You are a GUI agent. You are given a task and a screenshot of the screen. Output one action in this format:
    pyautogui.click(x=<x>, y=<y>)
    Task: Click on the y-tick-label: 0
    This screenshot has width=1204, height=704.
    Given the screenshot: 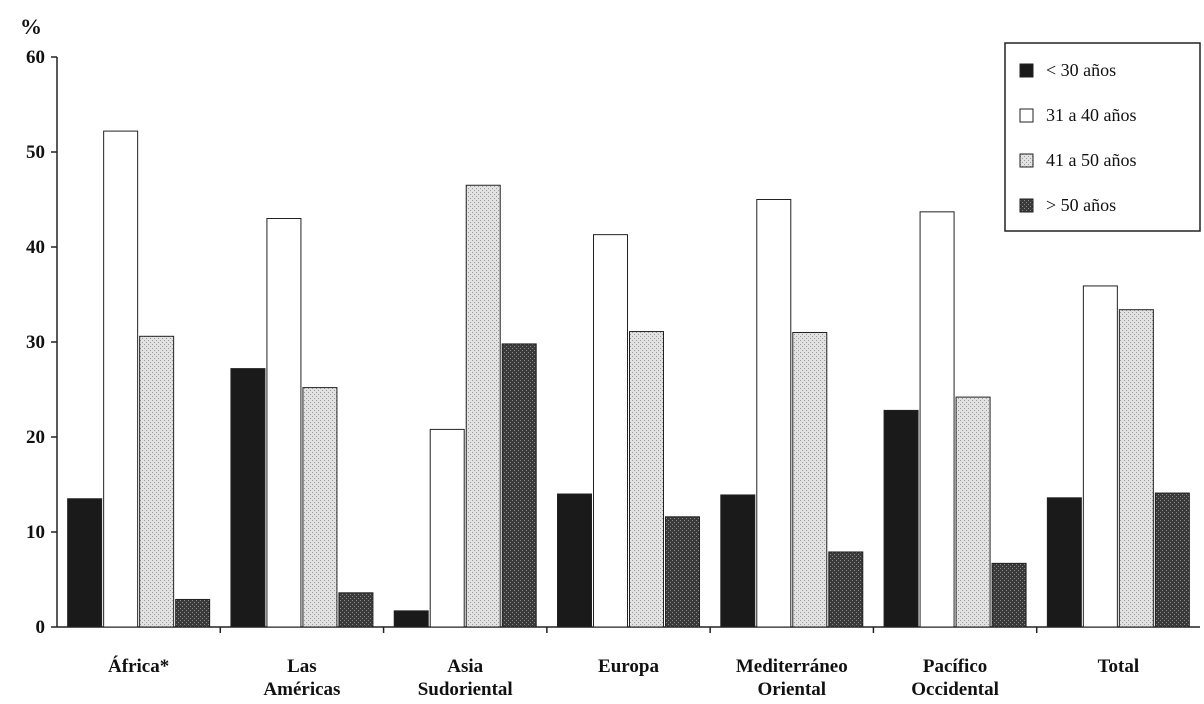 What is the action you would take?
    pyautogui.click(x=41, y=627)
    